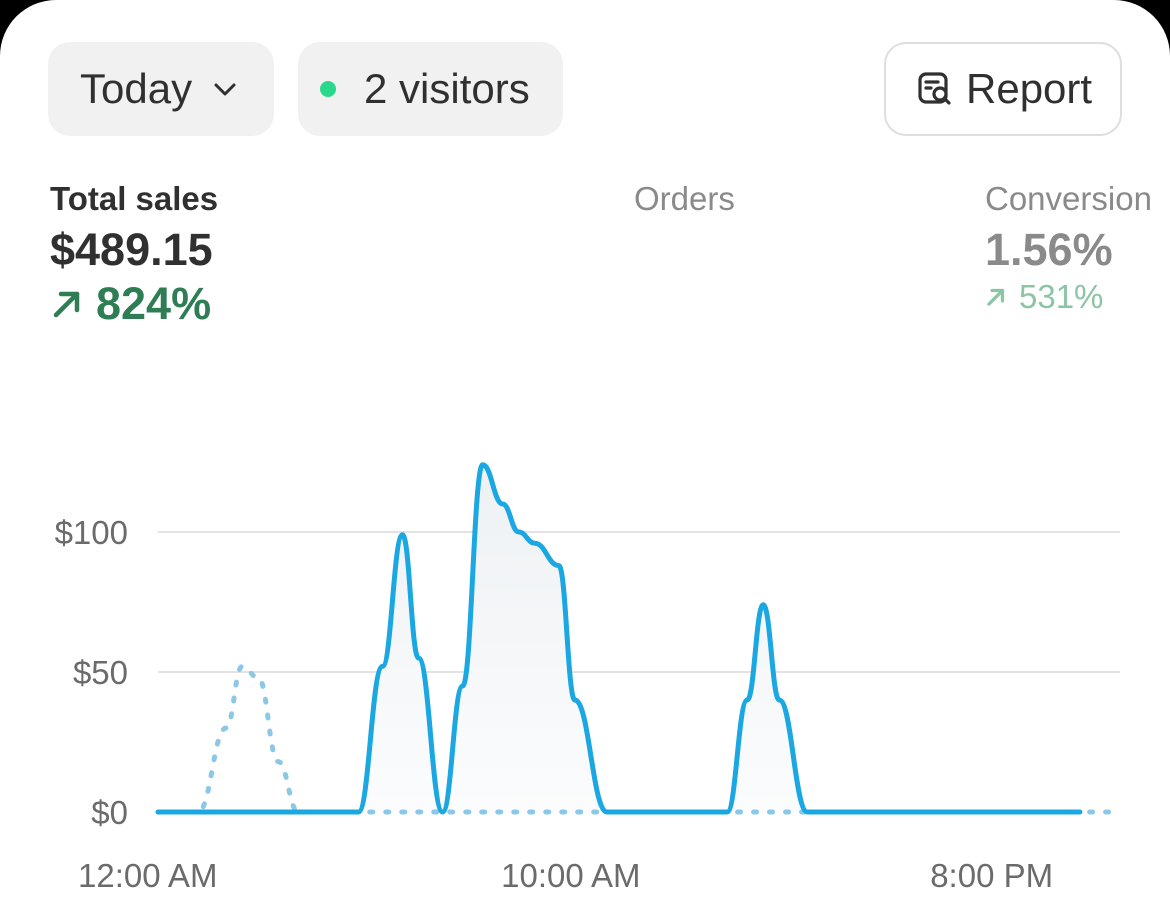 The image size is (1170, 911). Describe the element at coordinates (134, 198) in the screenshot. I see `total-sales-label: Total sales` at that location.